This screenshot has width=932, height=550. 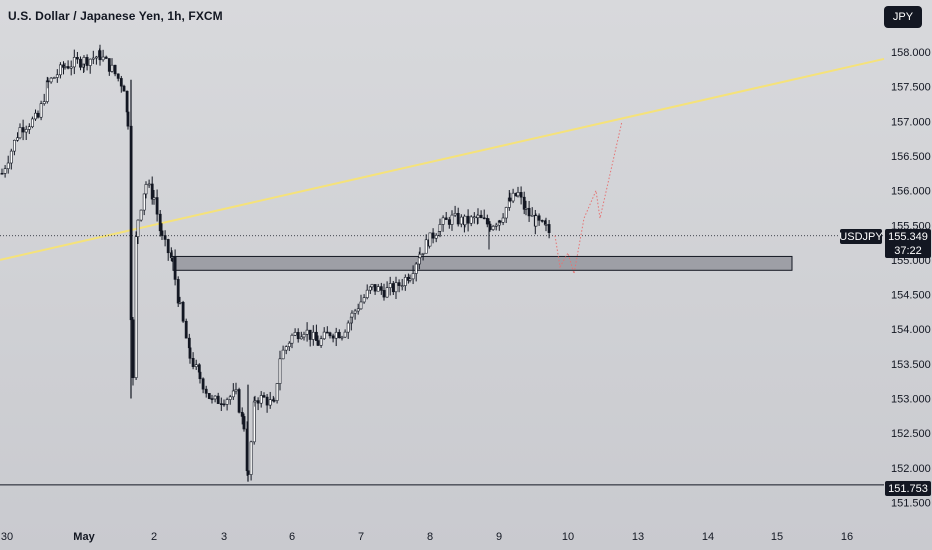 What do you see at coordinates (154, 537) in the screenshot?
I see `time-tick-label: 2` at bounding box center [154, 537].